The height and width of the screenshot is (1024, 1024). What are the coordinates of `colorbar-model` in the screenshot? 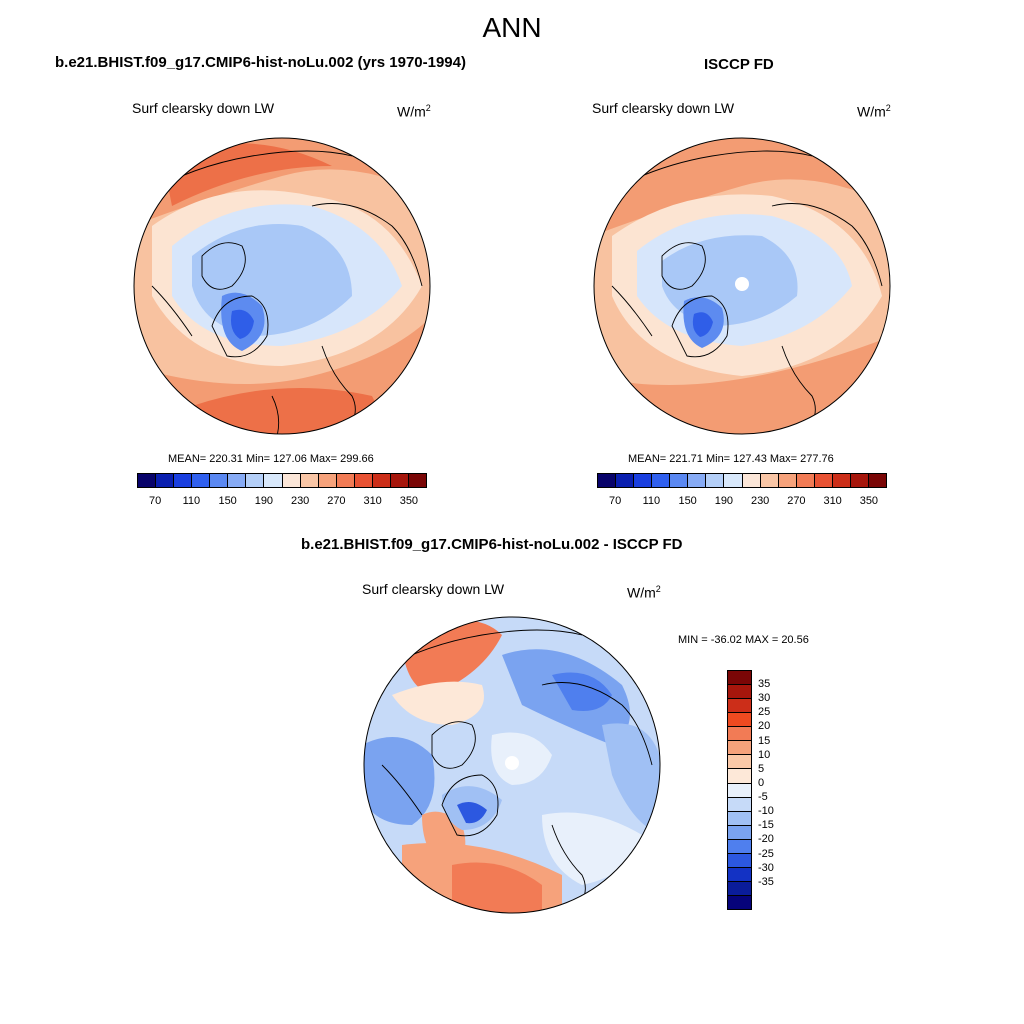 It's located at (282, 480).